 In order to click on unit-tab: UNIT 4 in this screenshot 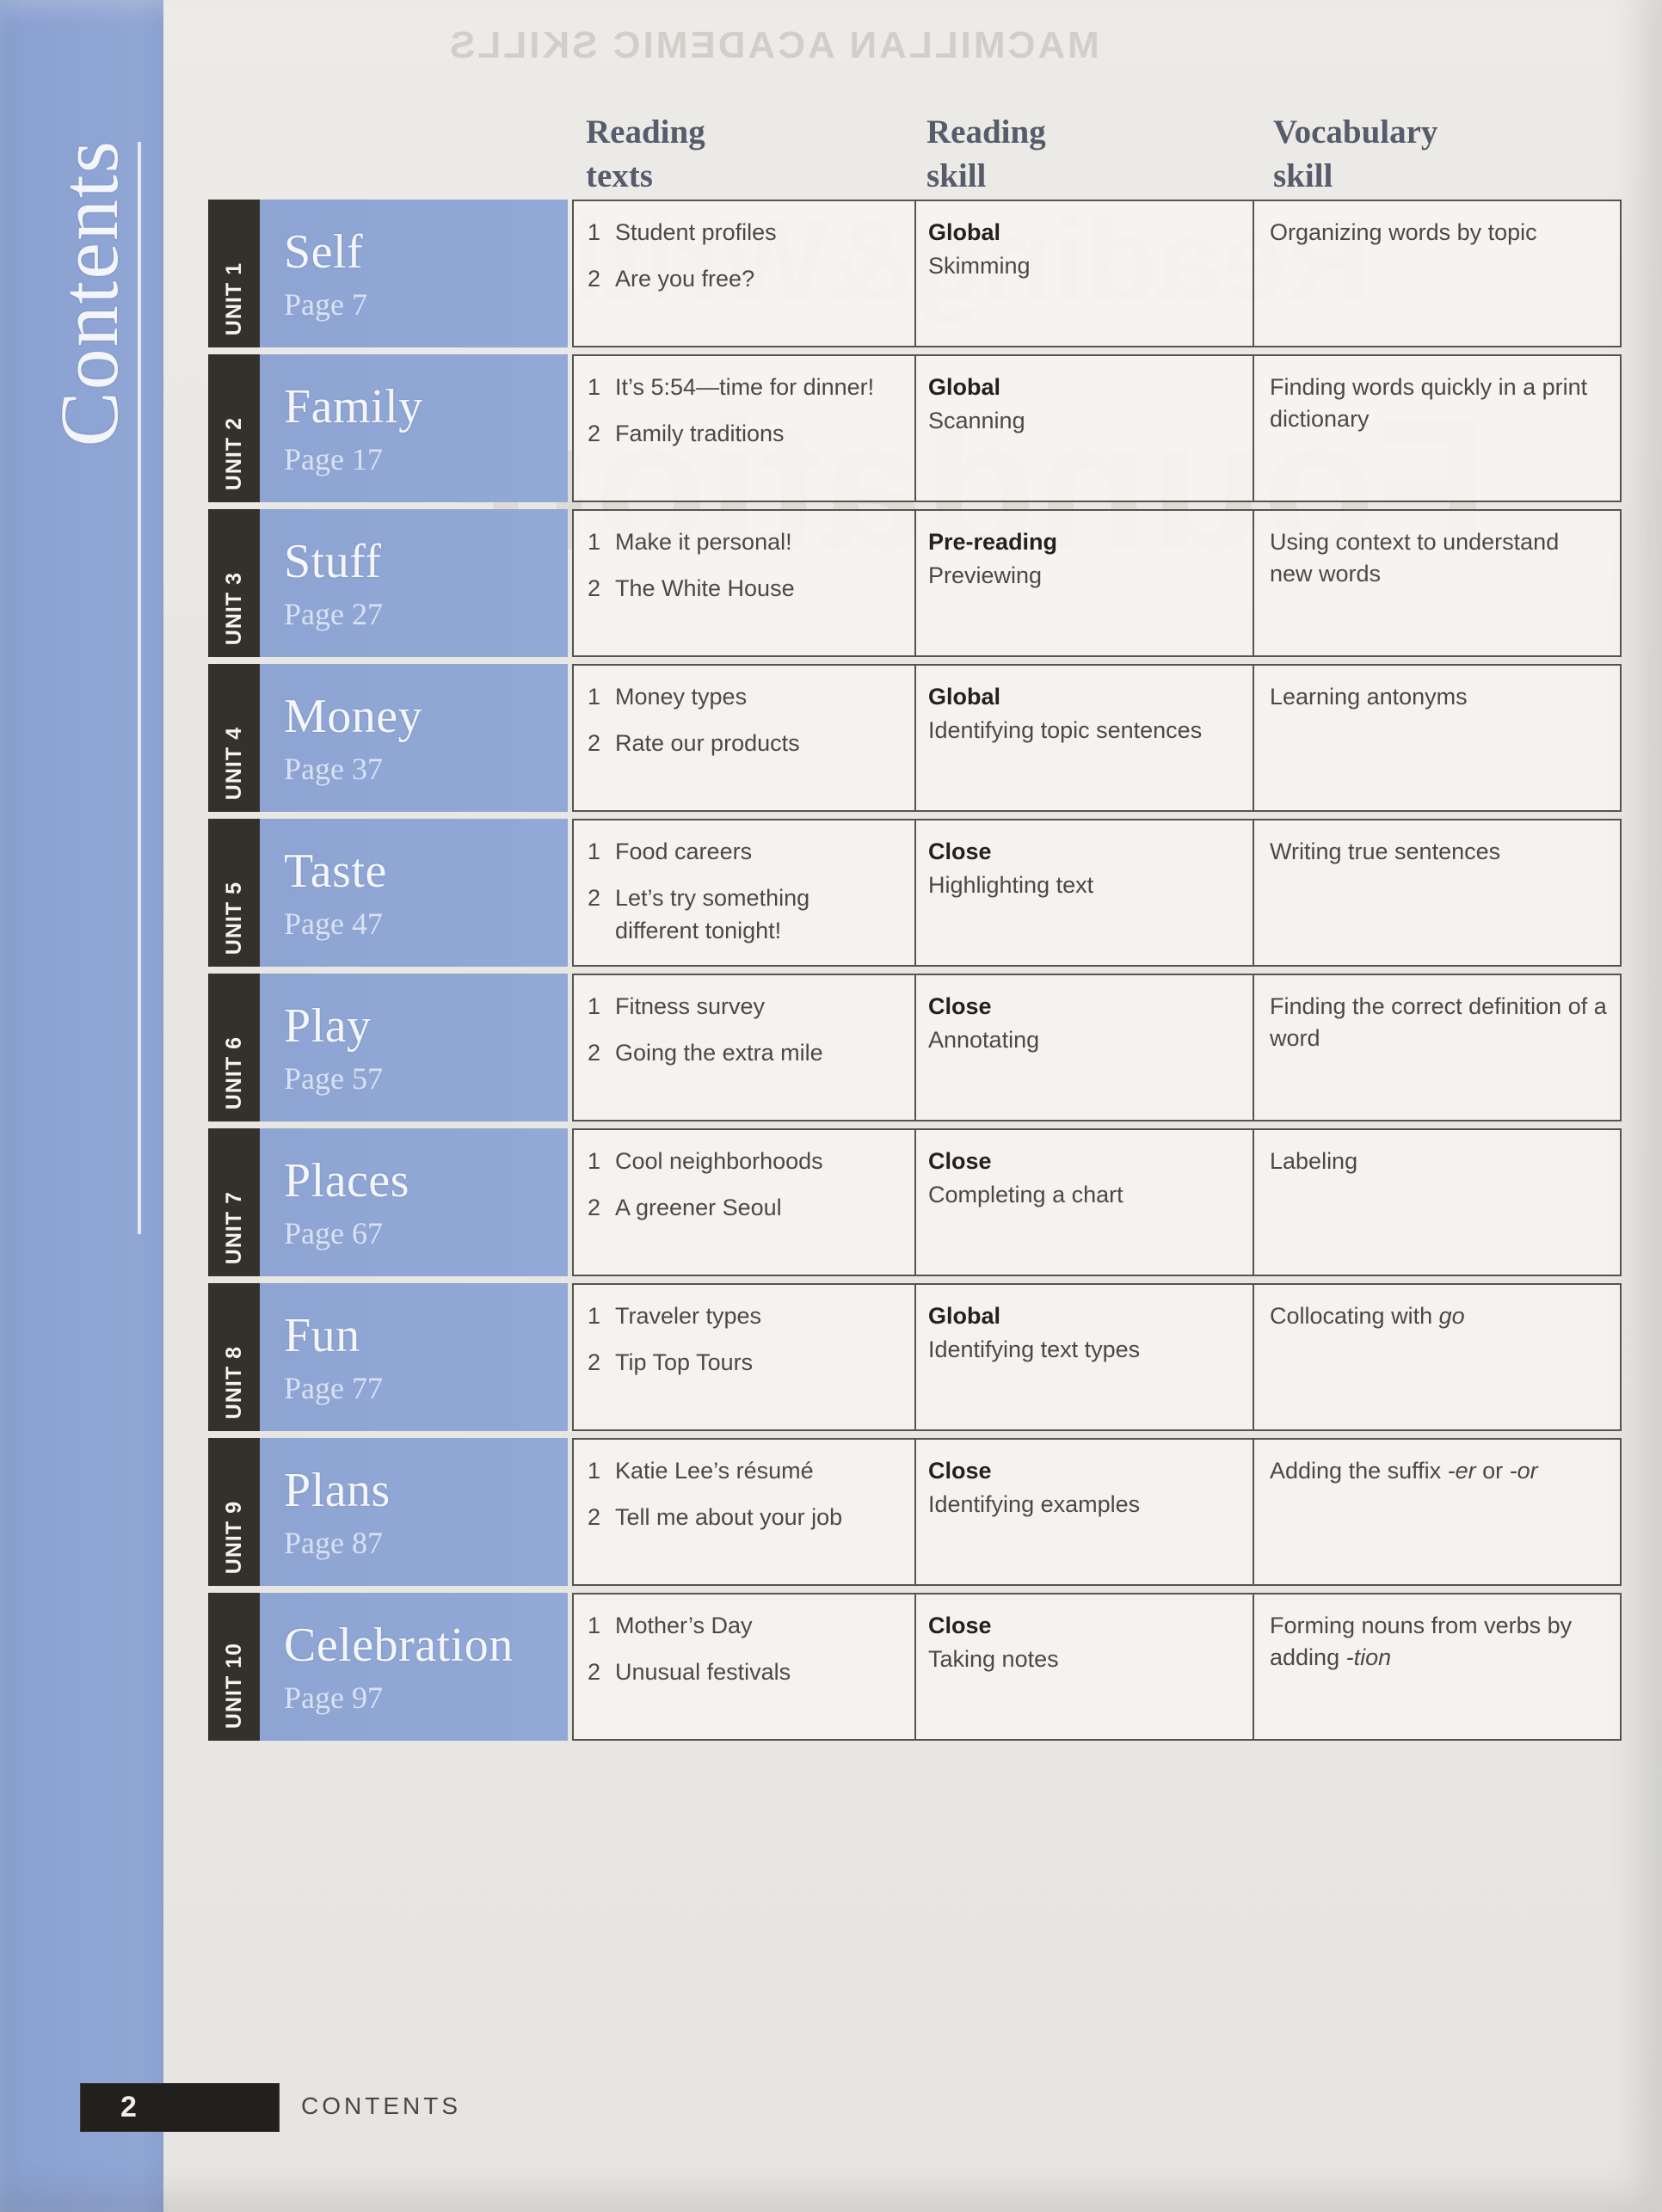, I will do `click(234, 738)`.